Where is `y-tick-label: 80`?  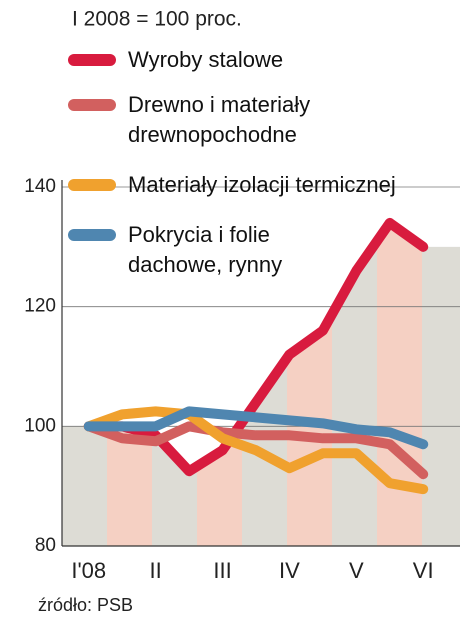
y-tick-label: 80 is located at coordinates (45, 545).